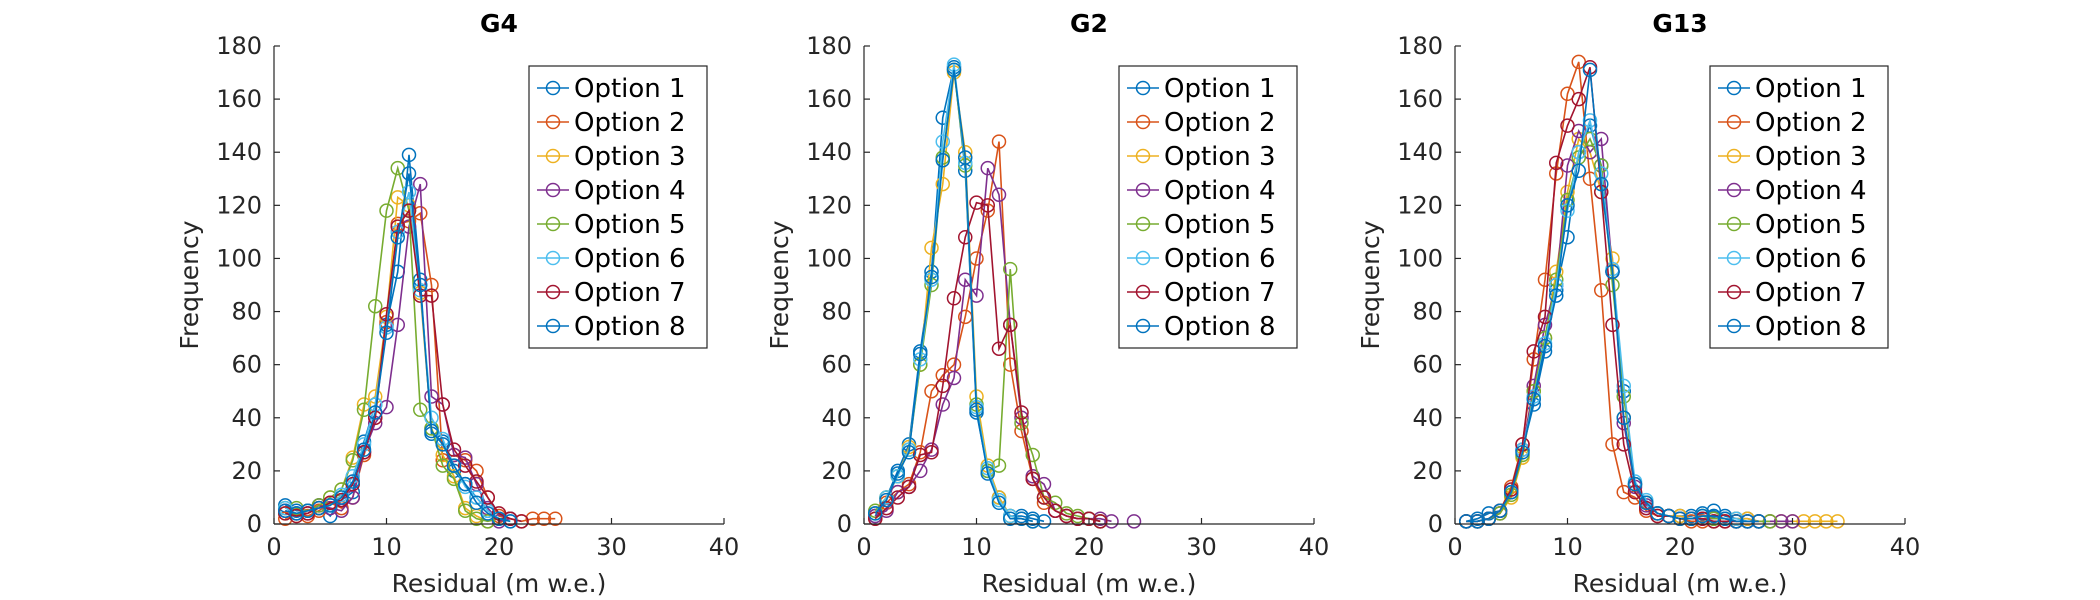 The height and width of the screenshot is (600, 2100). What do you see at coordinates (246, 471) in the screenshot?
I see `panel-g4-y-tick-label: 20` at bounding box center [246, 471].